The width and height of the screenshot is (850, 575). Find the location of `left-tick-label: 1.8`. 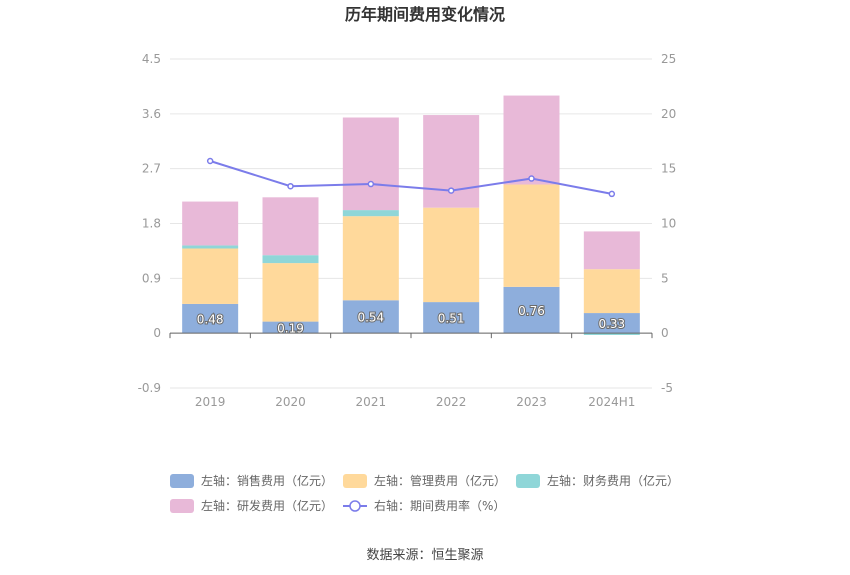

left-tick-label: 1.8 is located at coordinates (151, 224).